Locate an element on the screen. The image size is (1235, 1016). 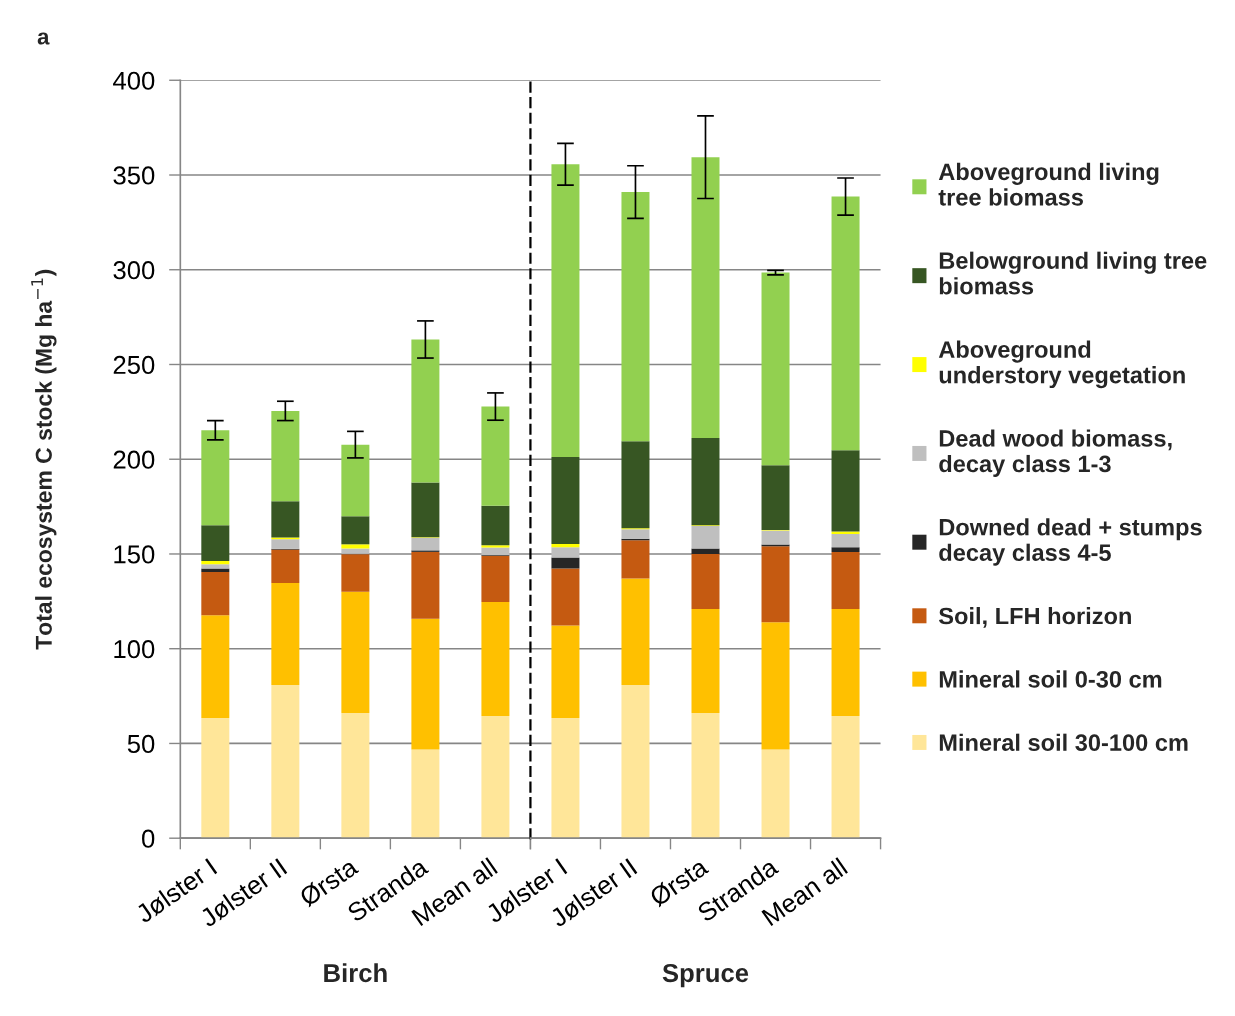
legend-label: Belowground living tree biomass is located at coordinates (1073, 273).